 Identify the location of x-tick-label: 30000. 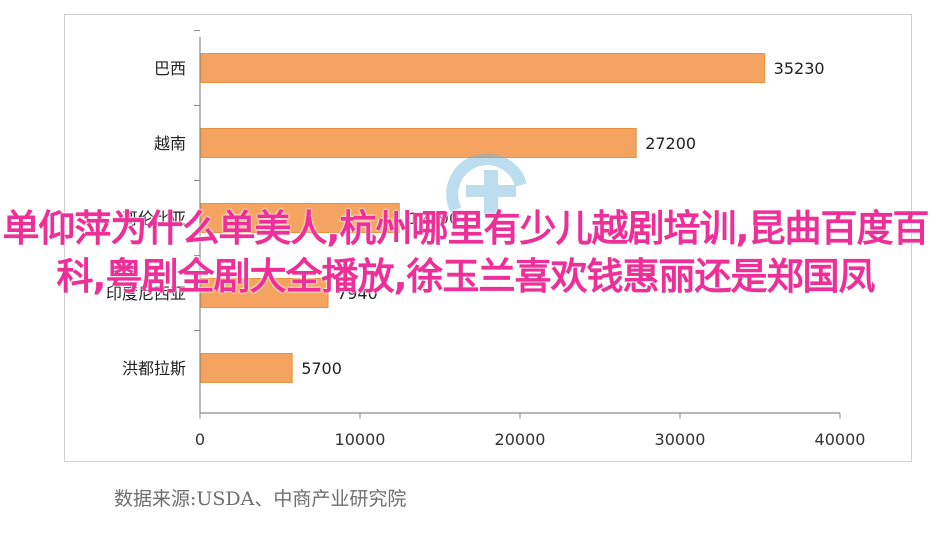
(680, 439).